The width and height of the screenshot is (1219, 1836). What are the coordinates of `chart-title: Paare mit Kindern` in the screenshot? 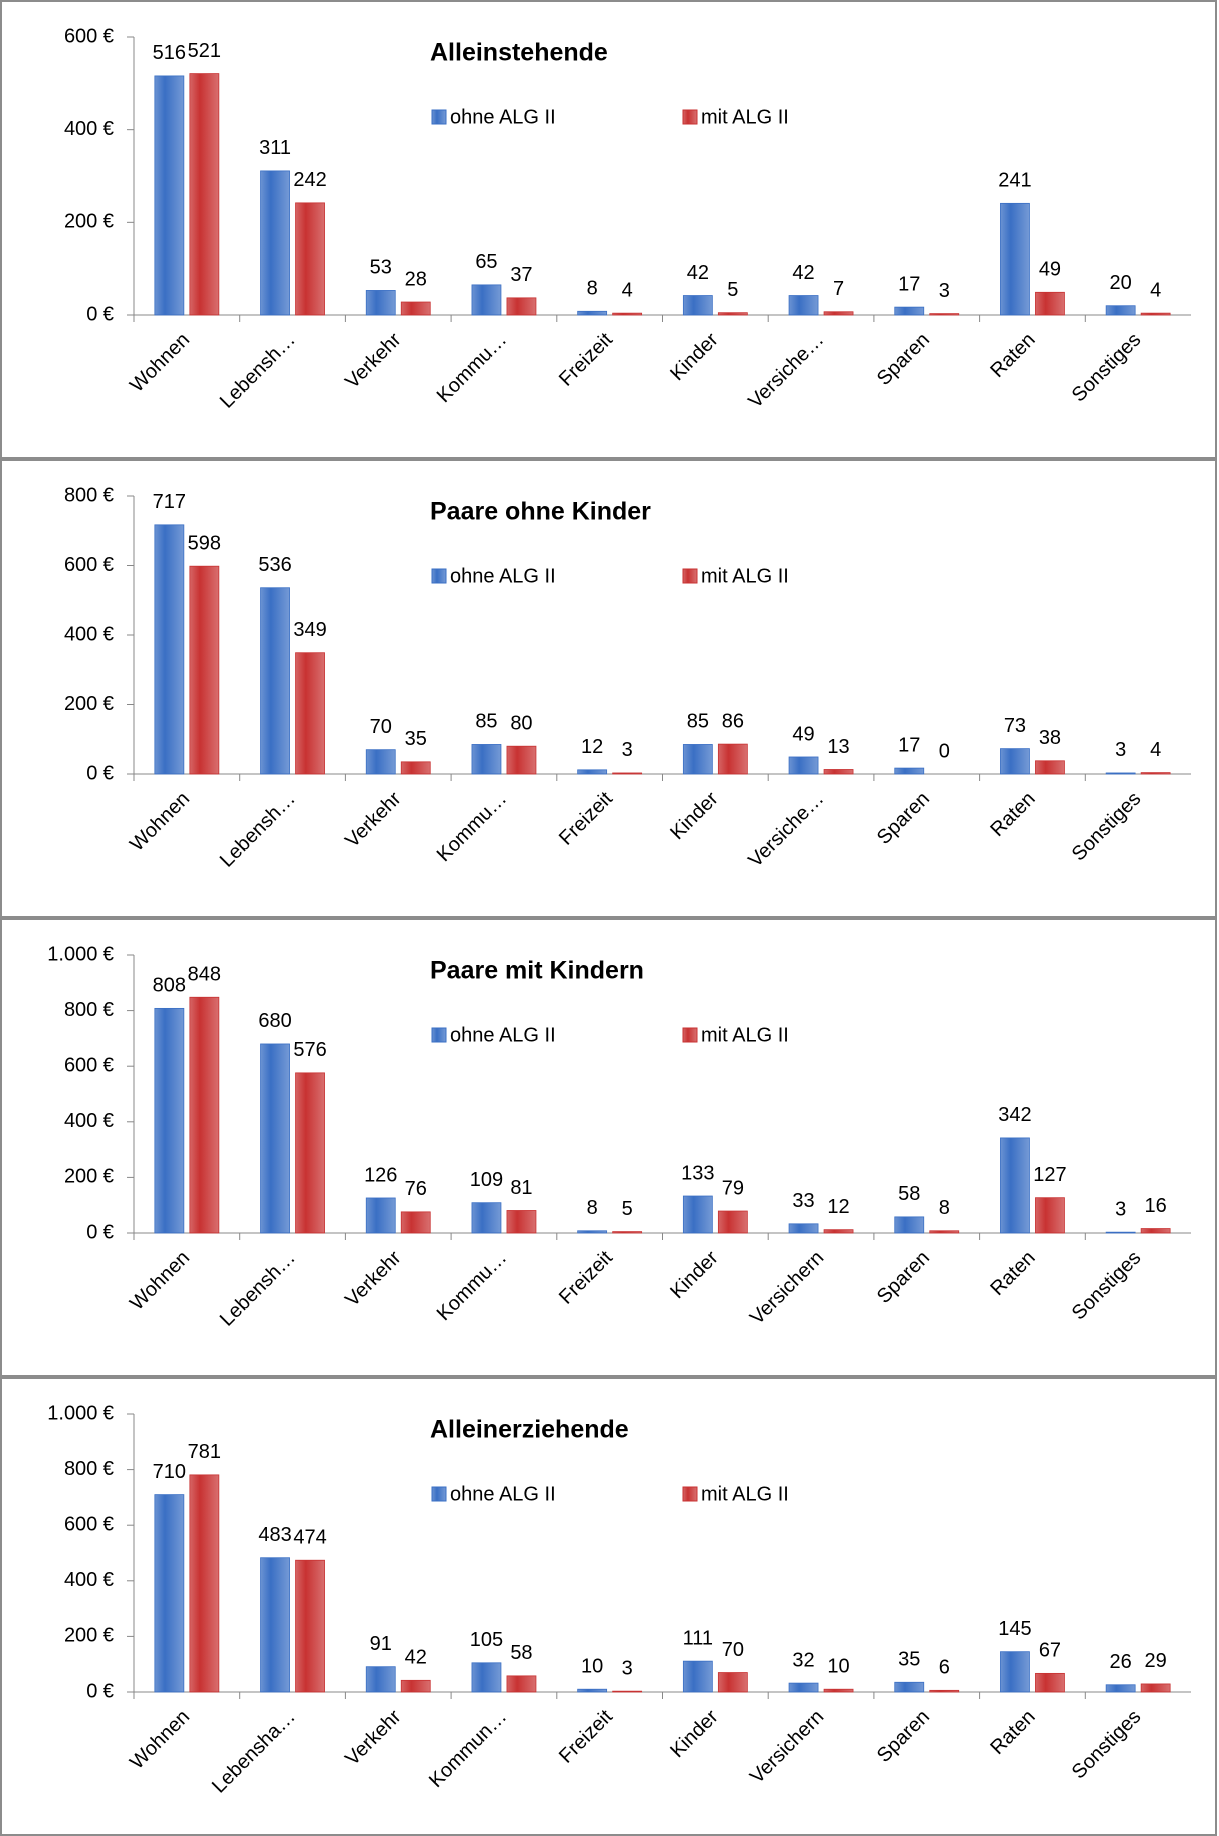 It's located at (537, 971).